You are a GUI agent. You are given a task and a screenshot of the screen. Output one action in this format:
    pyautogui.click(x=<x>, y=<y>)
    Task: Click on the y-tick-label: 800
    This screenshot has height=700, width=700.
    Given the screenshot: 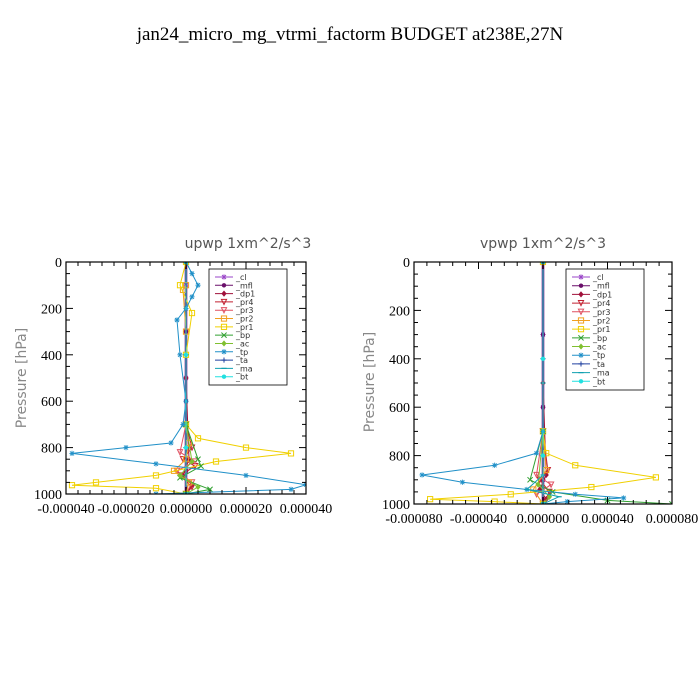 What is the action you would take?
    pyautogui.click(x=399, y=457)
    